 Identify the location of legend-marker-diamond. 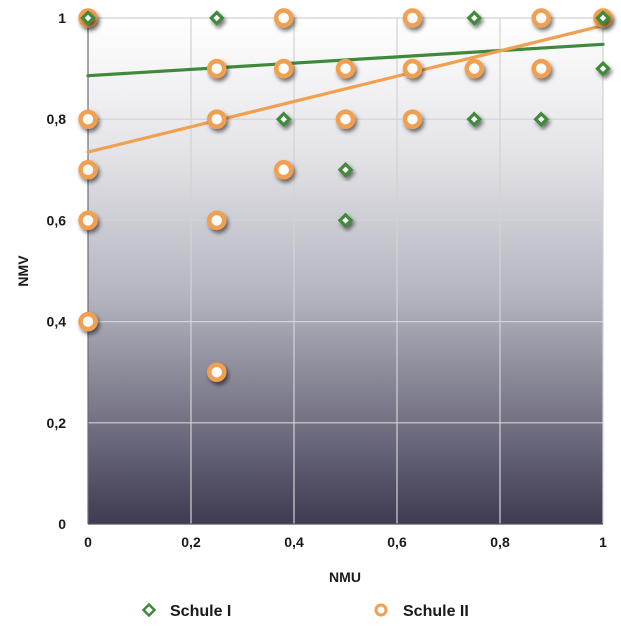
(149, 610).